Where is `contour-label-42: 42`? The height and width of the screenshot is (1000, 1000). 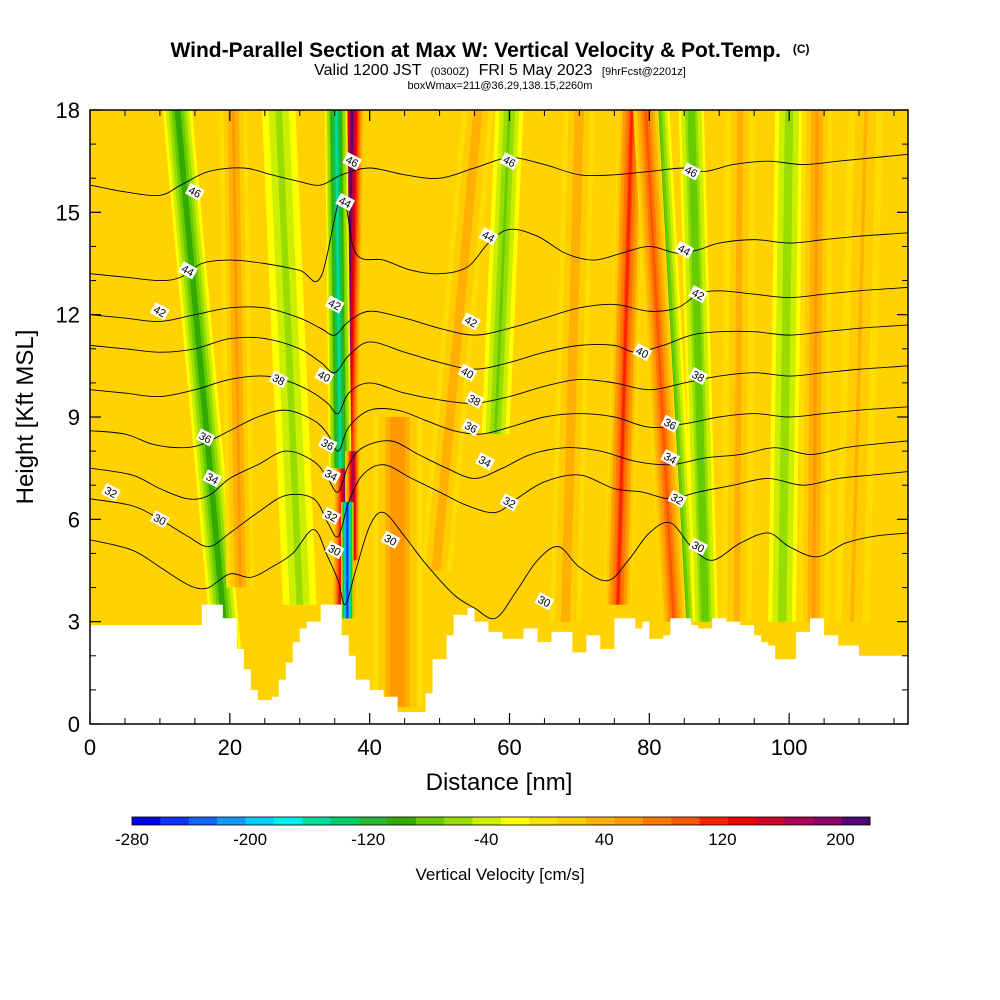 contour-label-42: 42 is located at coordinates (160, 311).